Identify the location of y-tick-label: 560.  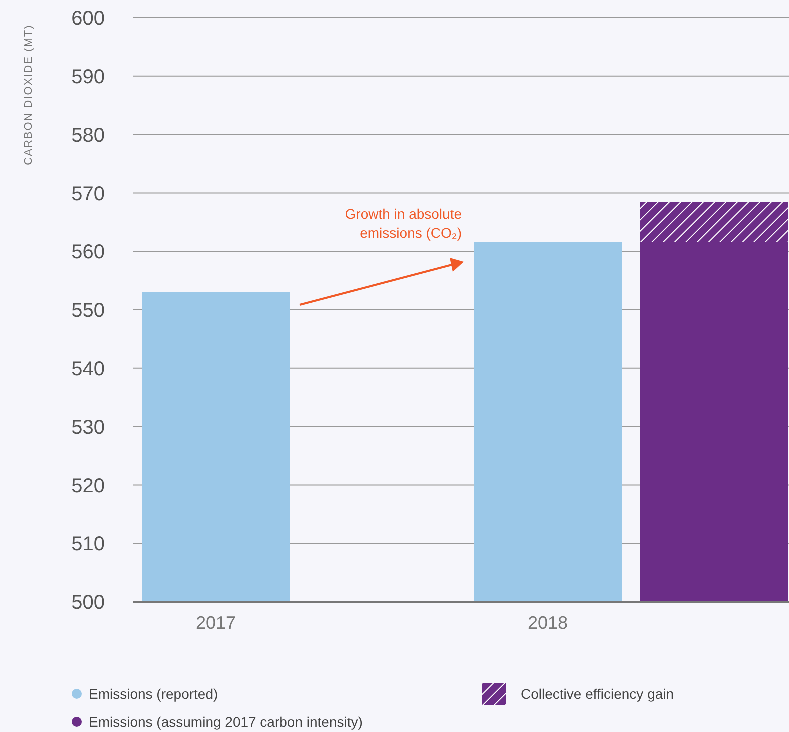
(88, 253).